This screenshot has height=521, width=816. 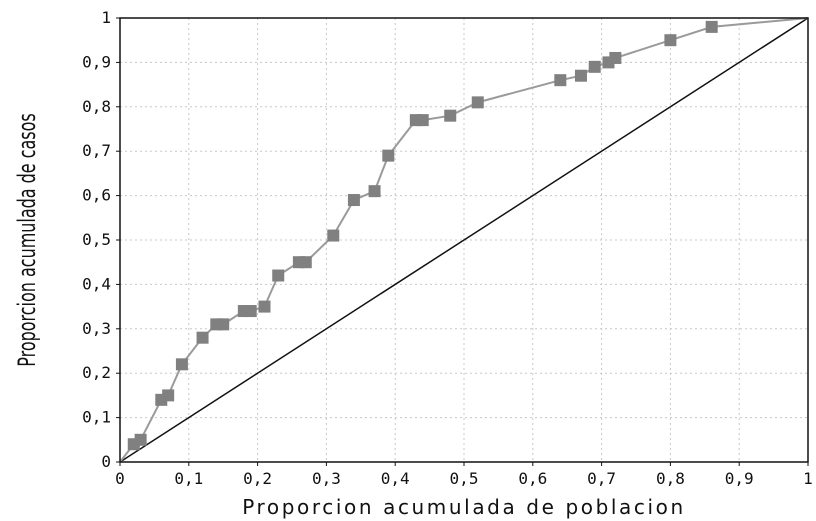 What do you see at coordinates (188, 478) in the screenshot?
I see `x-tick-label: 0,1` at bounding box center [188, 478].